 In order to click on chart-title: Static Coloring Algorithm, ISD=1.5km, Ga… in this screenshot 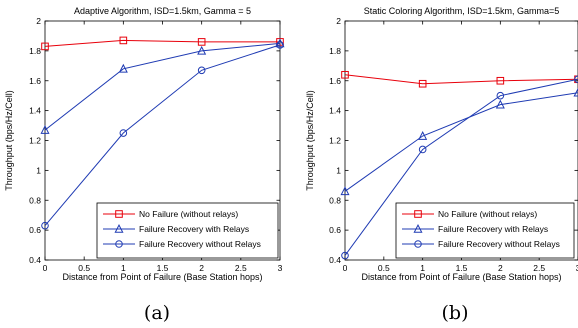, I will do `click(462, 11)`.